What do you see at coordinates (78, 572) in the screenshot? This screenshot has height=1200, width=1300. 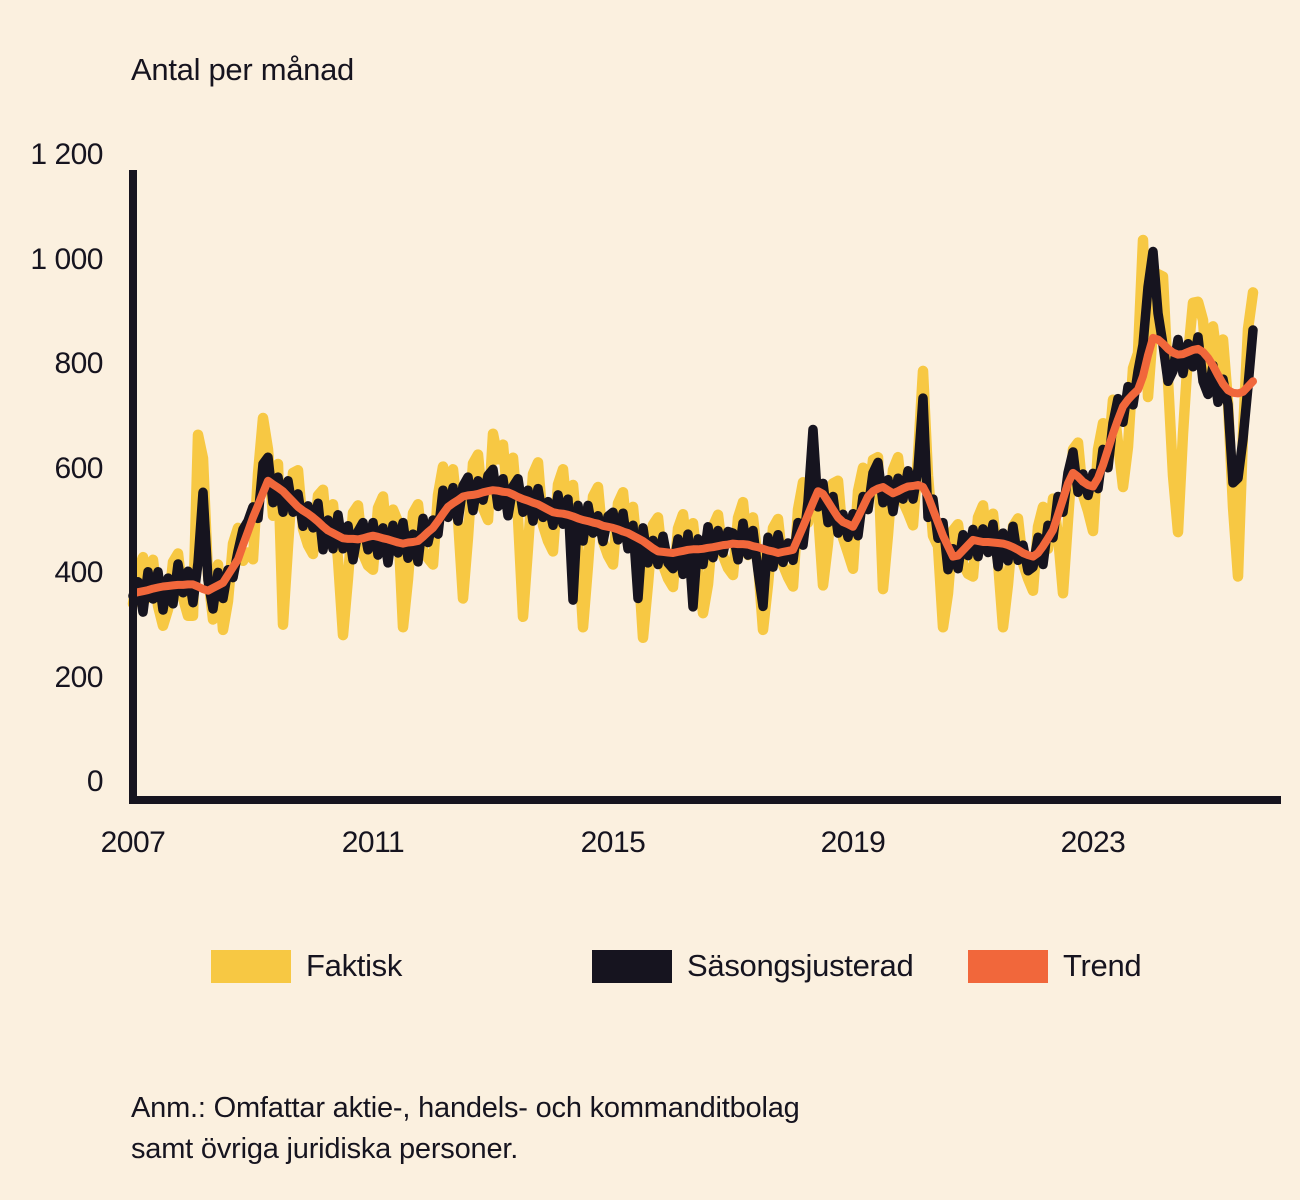 I see `y-axis-tick-label: 400` at bounding box center [78, 572].